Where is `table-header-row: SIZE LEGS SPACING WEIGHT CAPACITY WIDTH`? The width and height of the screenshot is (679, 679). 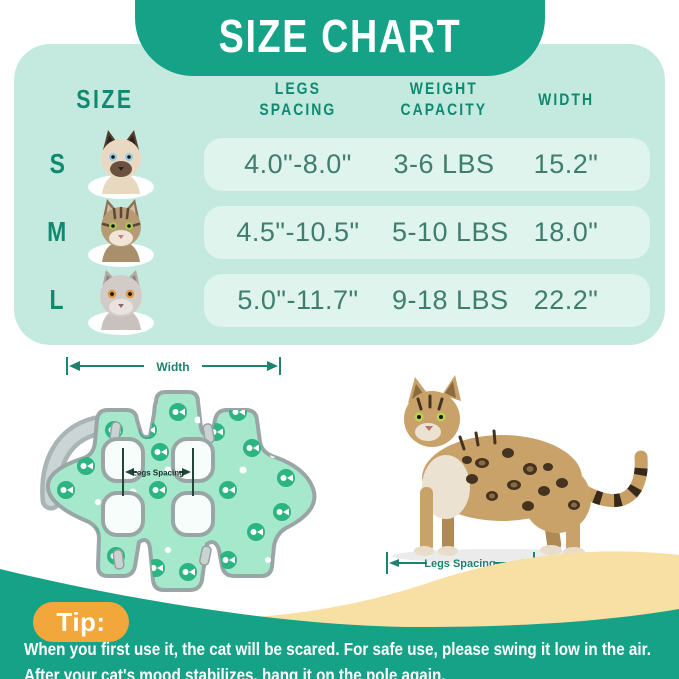
table-header-row: SIZE LEGS SPACING WEIGHT CAPACITY WIDTH is located at coordinates (339, 104).